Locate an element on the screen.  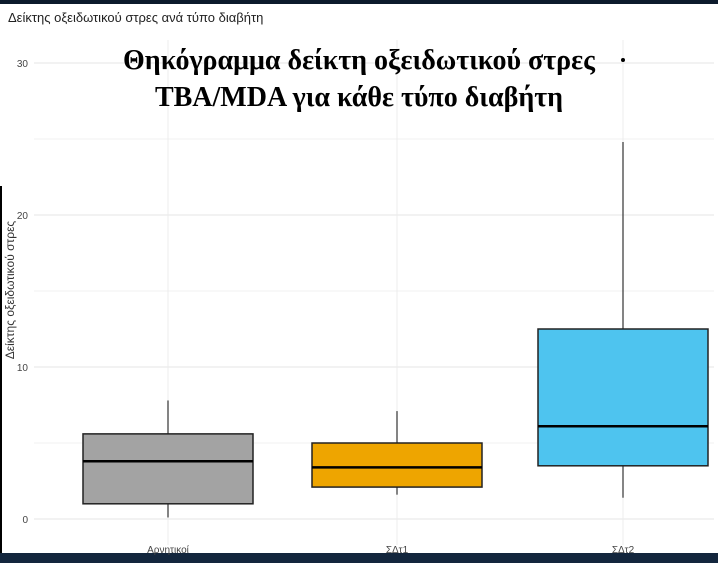
y-tick-label: 20 is located at coordinates (23, 216).